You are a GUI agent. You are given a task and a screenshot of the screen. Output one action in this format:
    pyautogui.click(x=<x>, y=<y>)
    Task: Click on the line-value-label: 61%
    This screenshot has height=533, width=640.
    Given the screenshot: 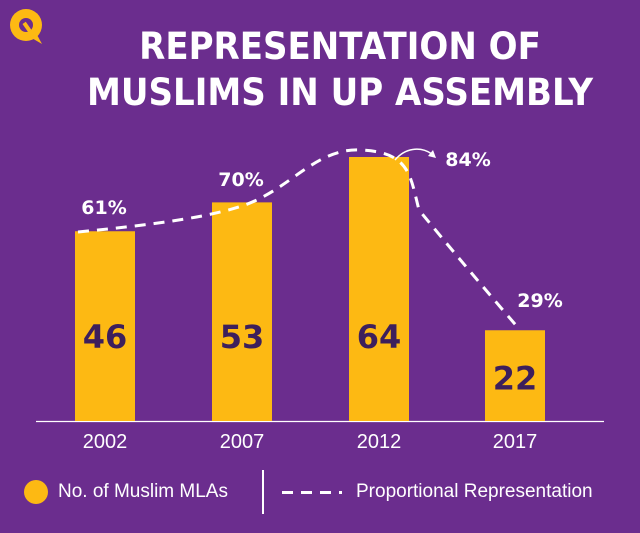 What is the action you would take?
    pyautogui.click(x=103, y=208)
    